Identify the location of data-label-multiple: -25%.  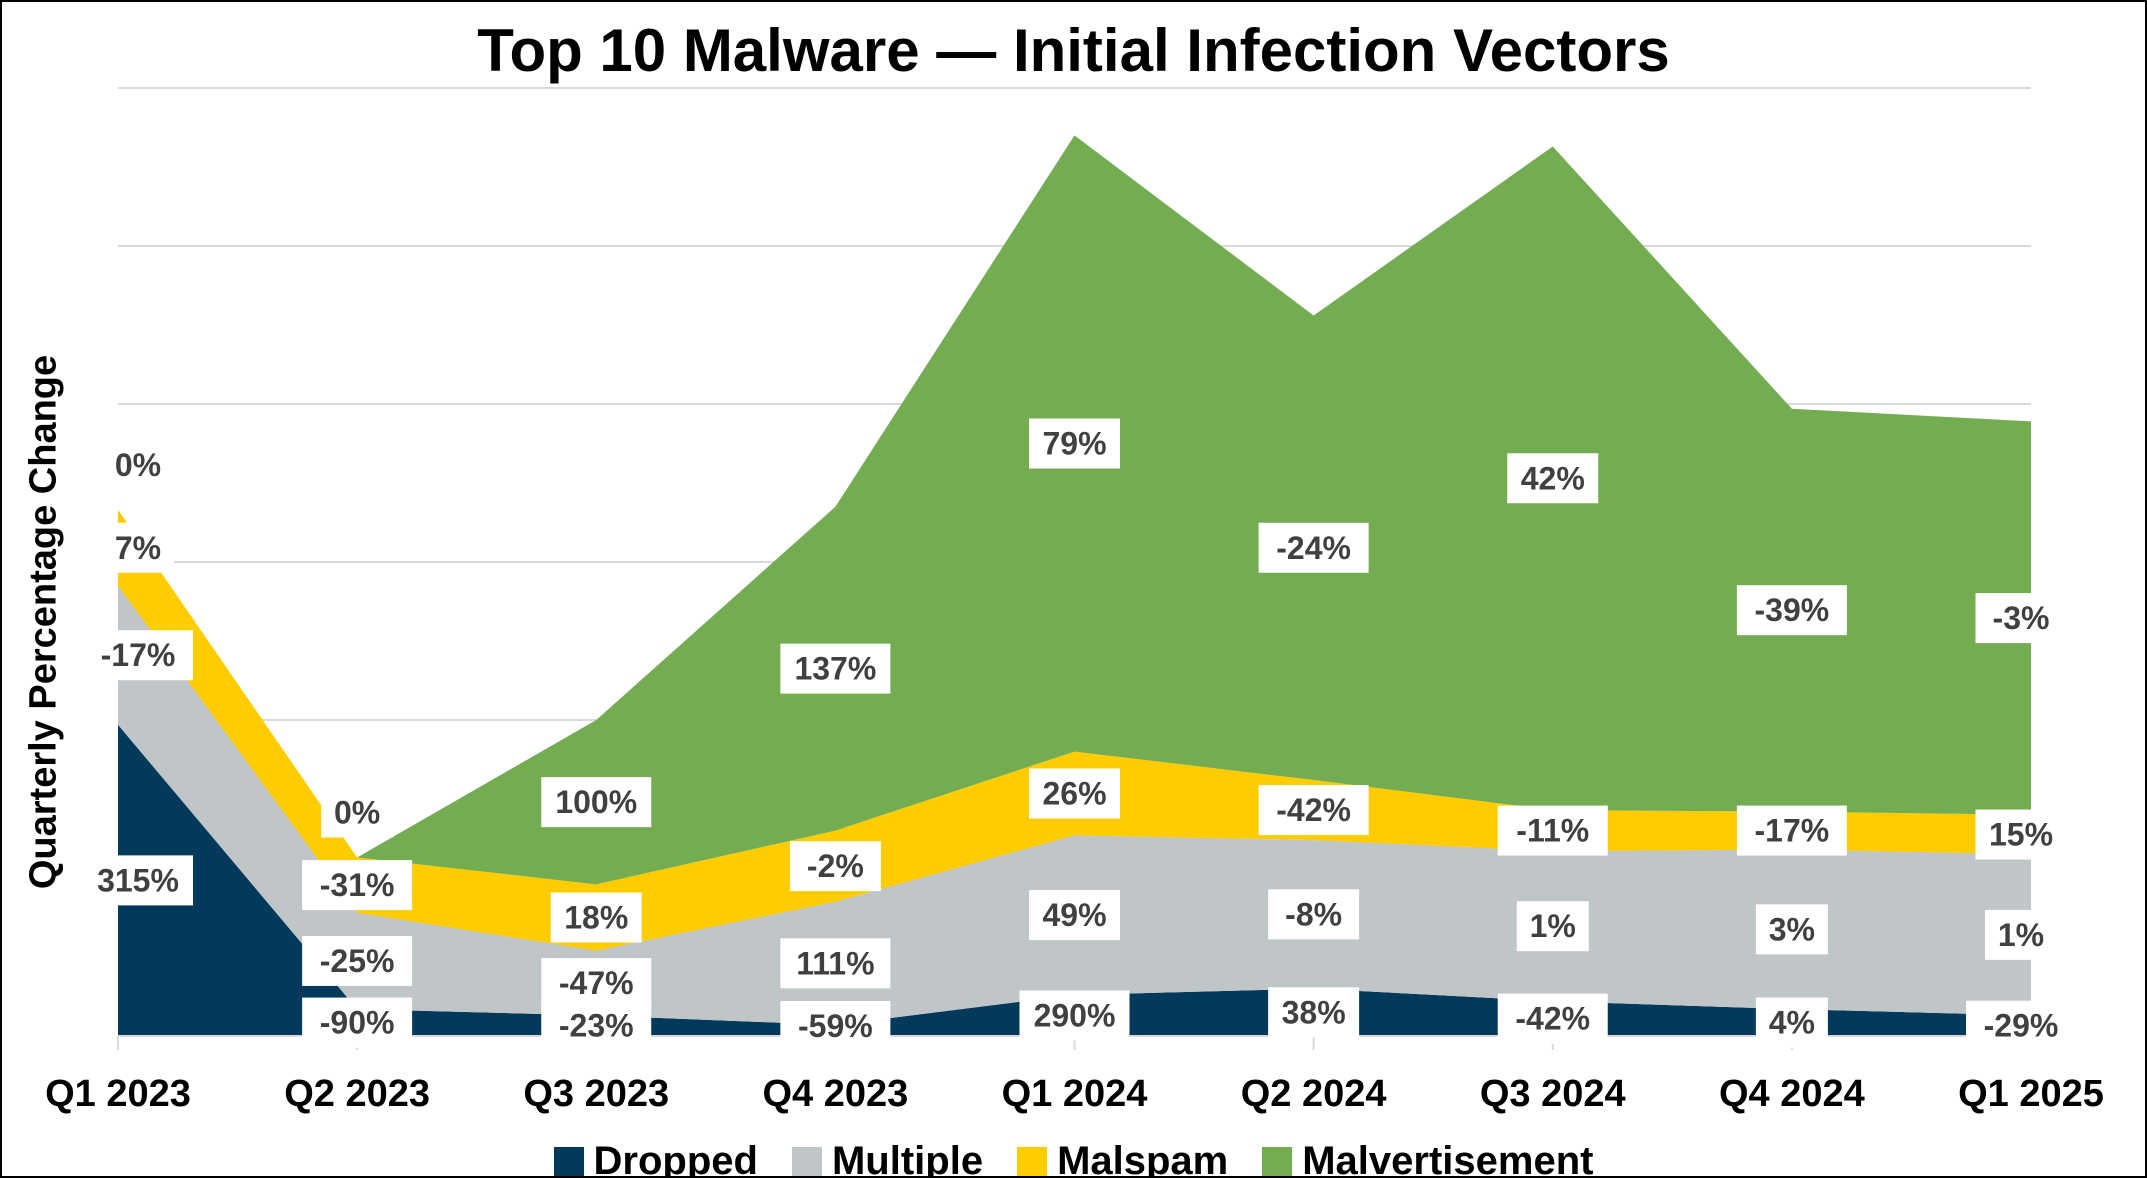
(357, 961).